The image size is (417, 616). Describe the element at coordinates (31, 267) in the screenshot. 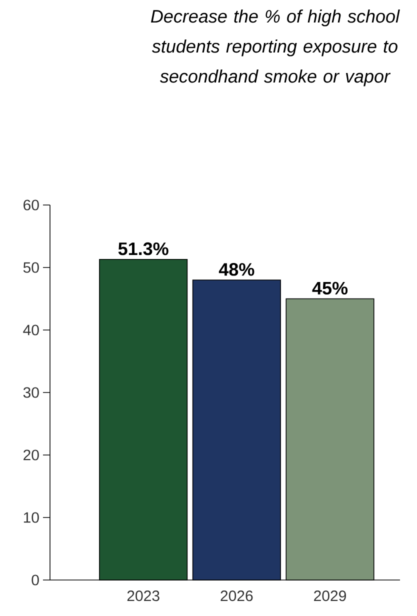

I see `y-tick-label: 50` at that location.